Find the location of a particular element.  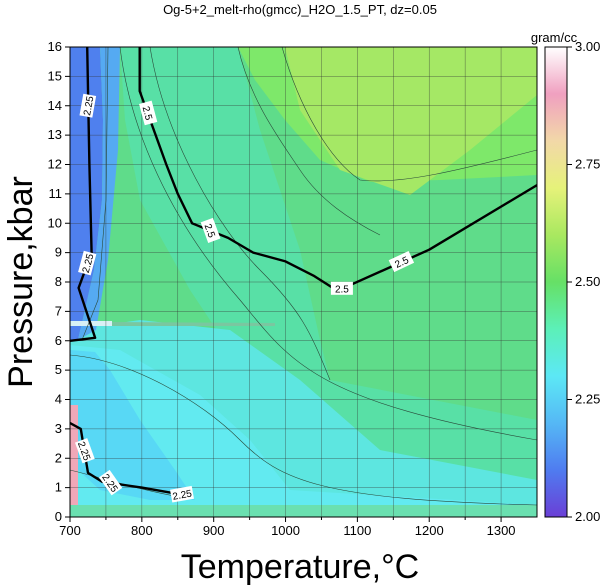

x-tick-label: 1300 is located at coordinates (501, 530).